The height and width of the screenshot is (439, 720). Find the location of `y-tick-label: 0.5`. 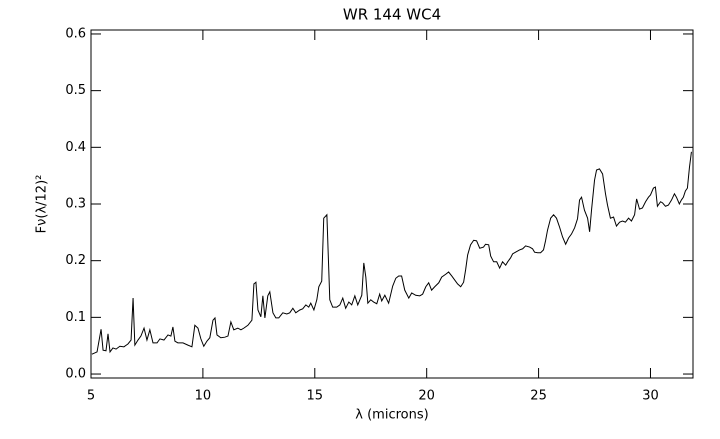

y-tick-label: 0.5 is located at coordinates (75, 90).